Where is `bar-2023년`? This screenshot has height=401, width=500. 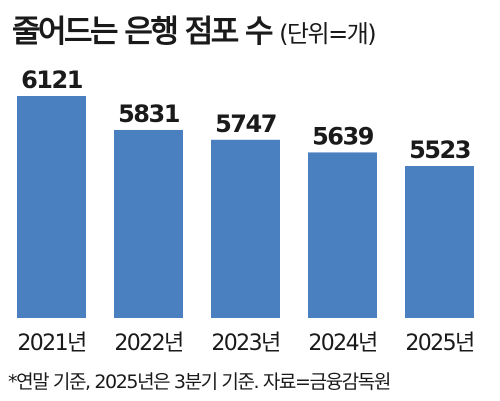 bar-2023년 is located at coordinates (245, 228).